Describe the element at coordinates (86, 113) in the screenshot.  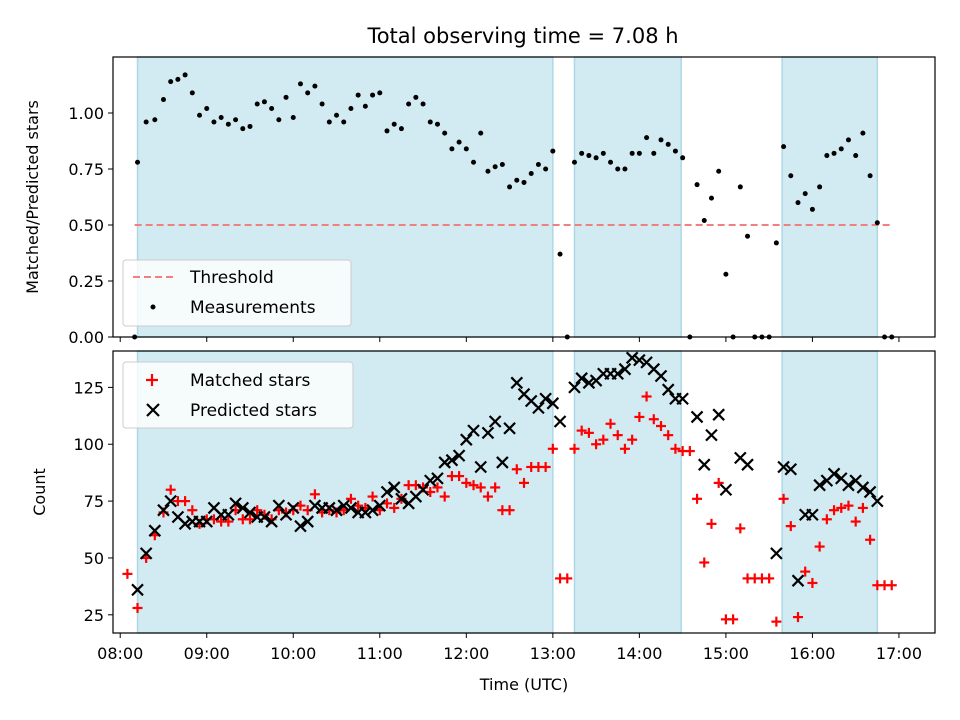
I see `y-tick-label-4: 1.00` at that location.